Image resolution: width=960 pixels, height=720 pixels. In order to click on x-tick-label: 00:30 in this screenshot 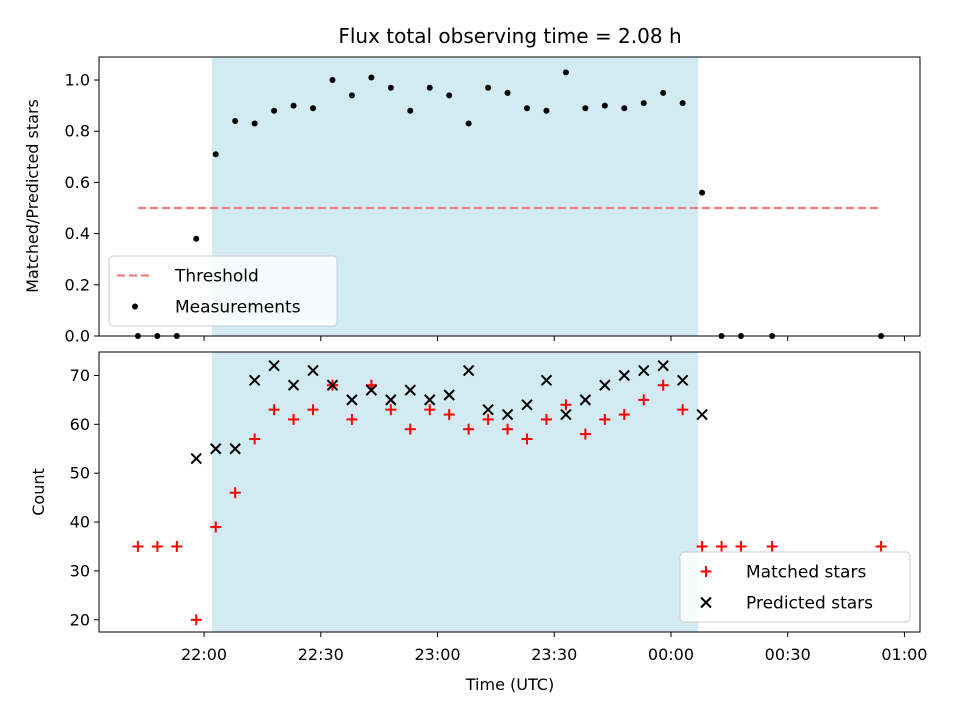, I will do `click(788, 654)`.